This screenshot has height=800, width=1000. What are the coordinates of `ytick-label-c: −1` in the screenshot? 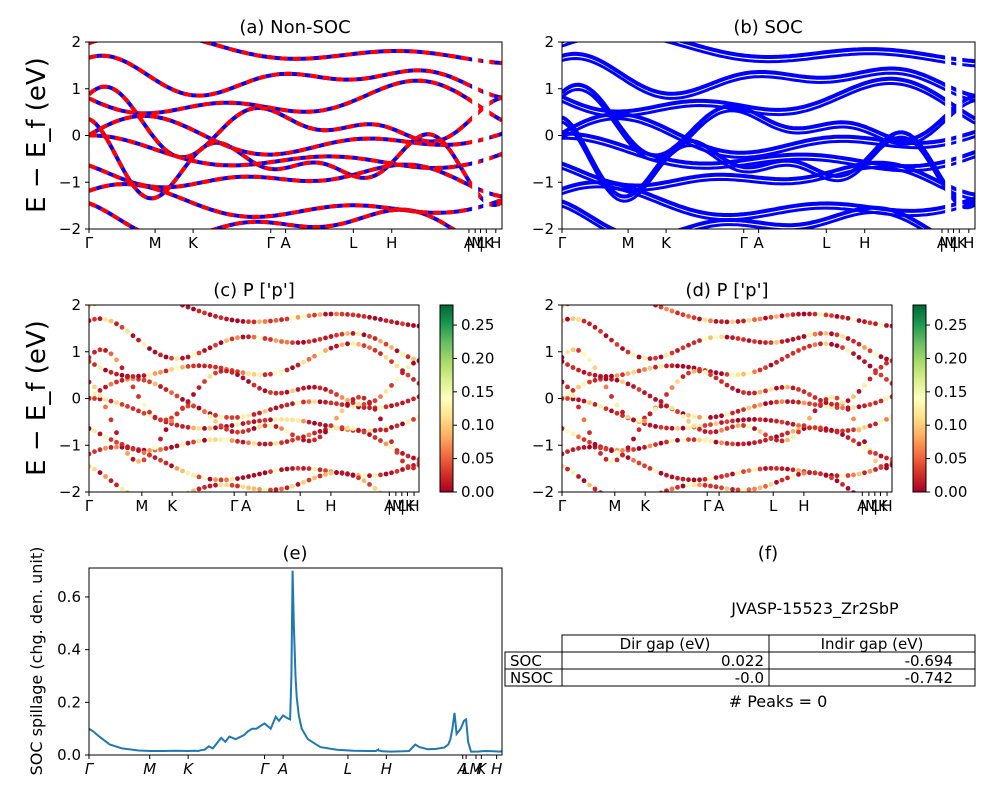 It's located at (70, 445).